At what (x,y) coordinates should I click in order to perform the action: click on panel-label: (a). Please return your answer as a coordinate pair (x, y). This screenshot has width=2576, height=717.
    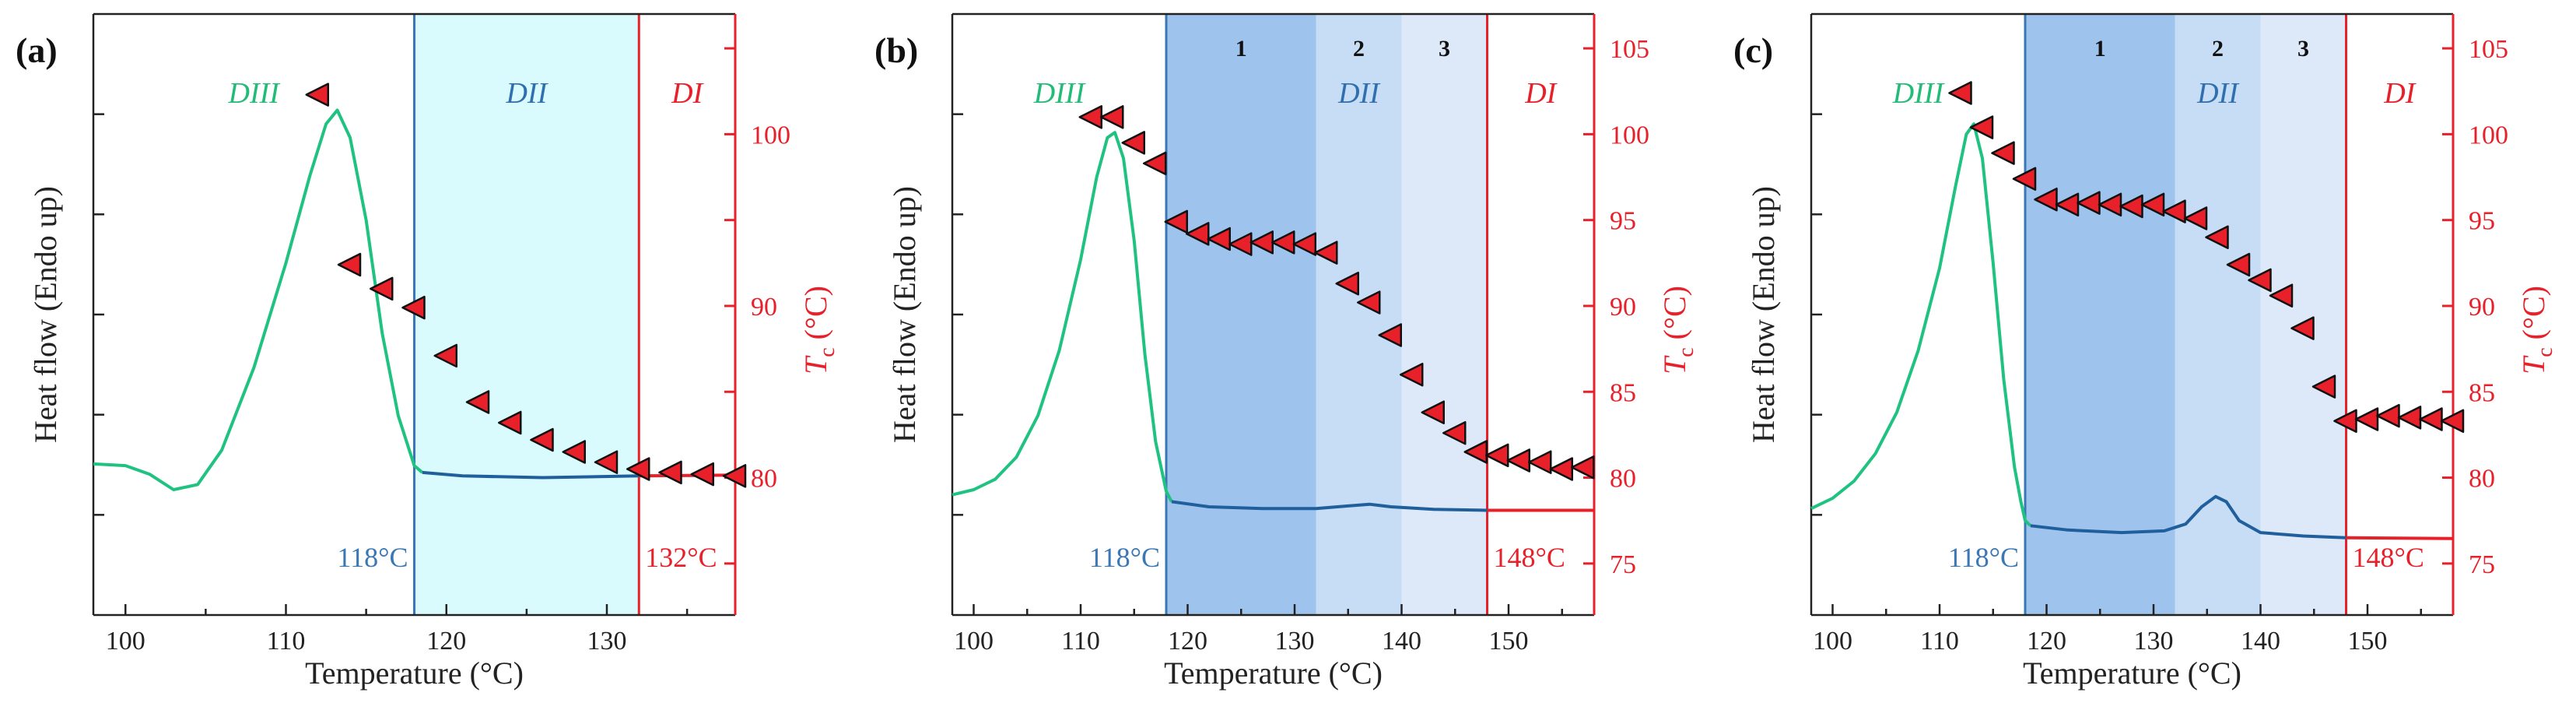
    Looking at the image, I should click on (37, 50).